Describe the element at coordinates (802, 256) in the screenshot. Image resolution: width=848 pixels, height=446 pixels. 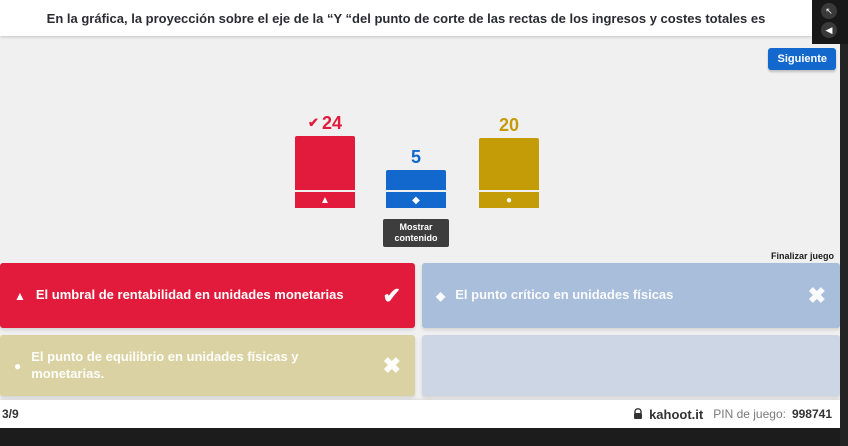
I see `end-game-link: Finalizar juego` at that location.